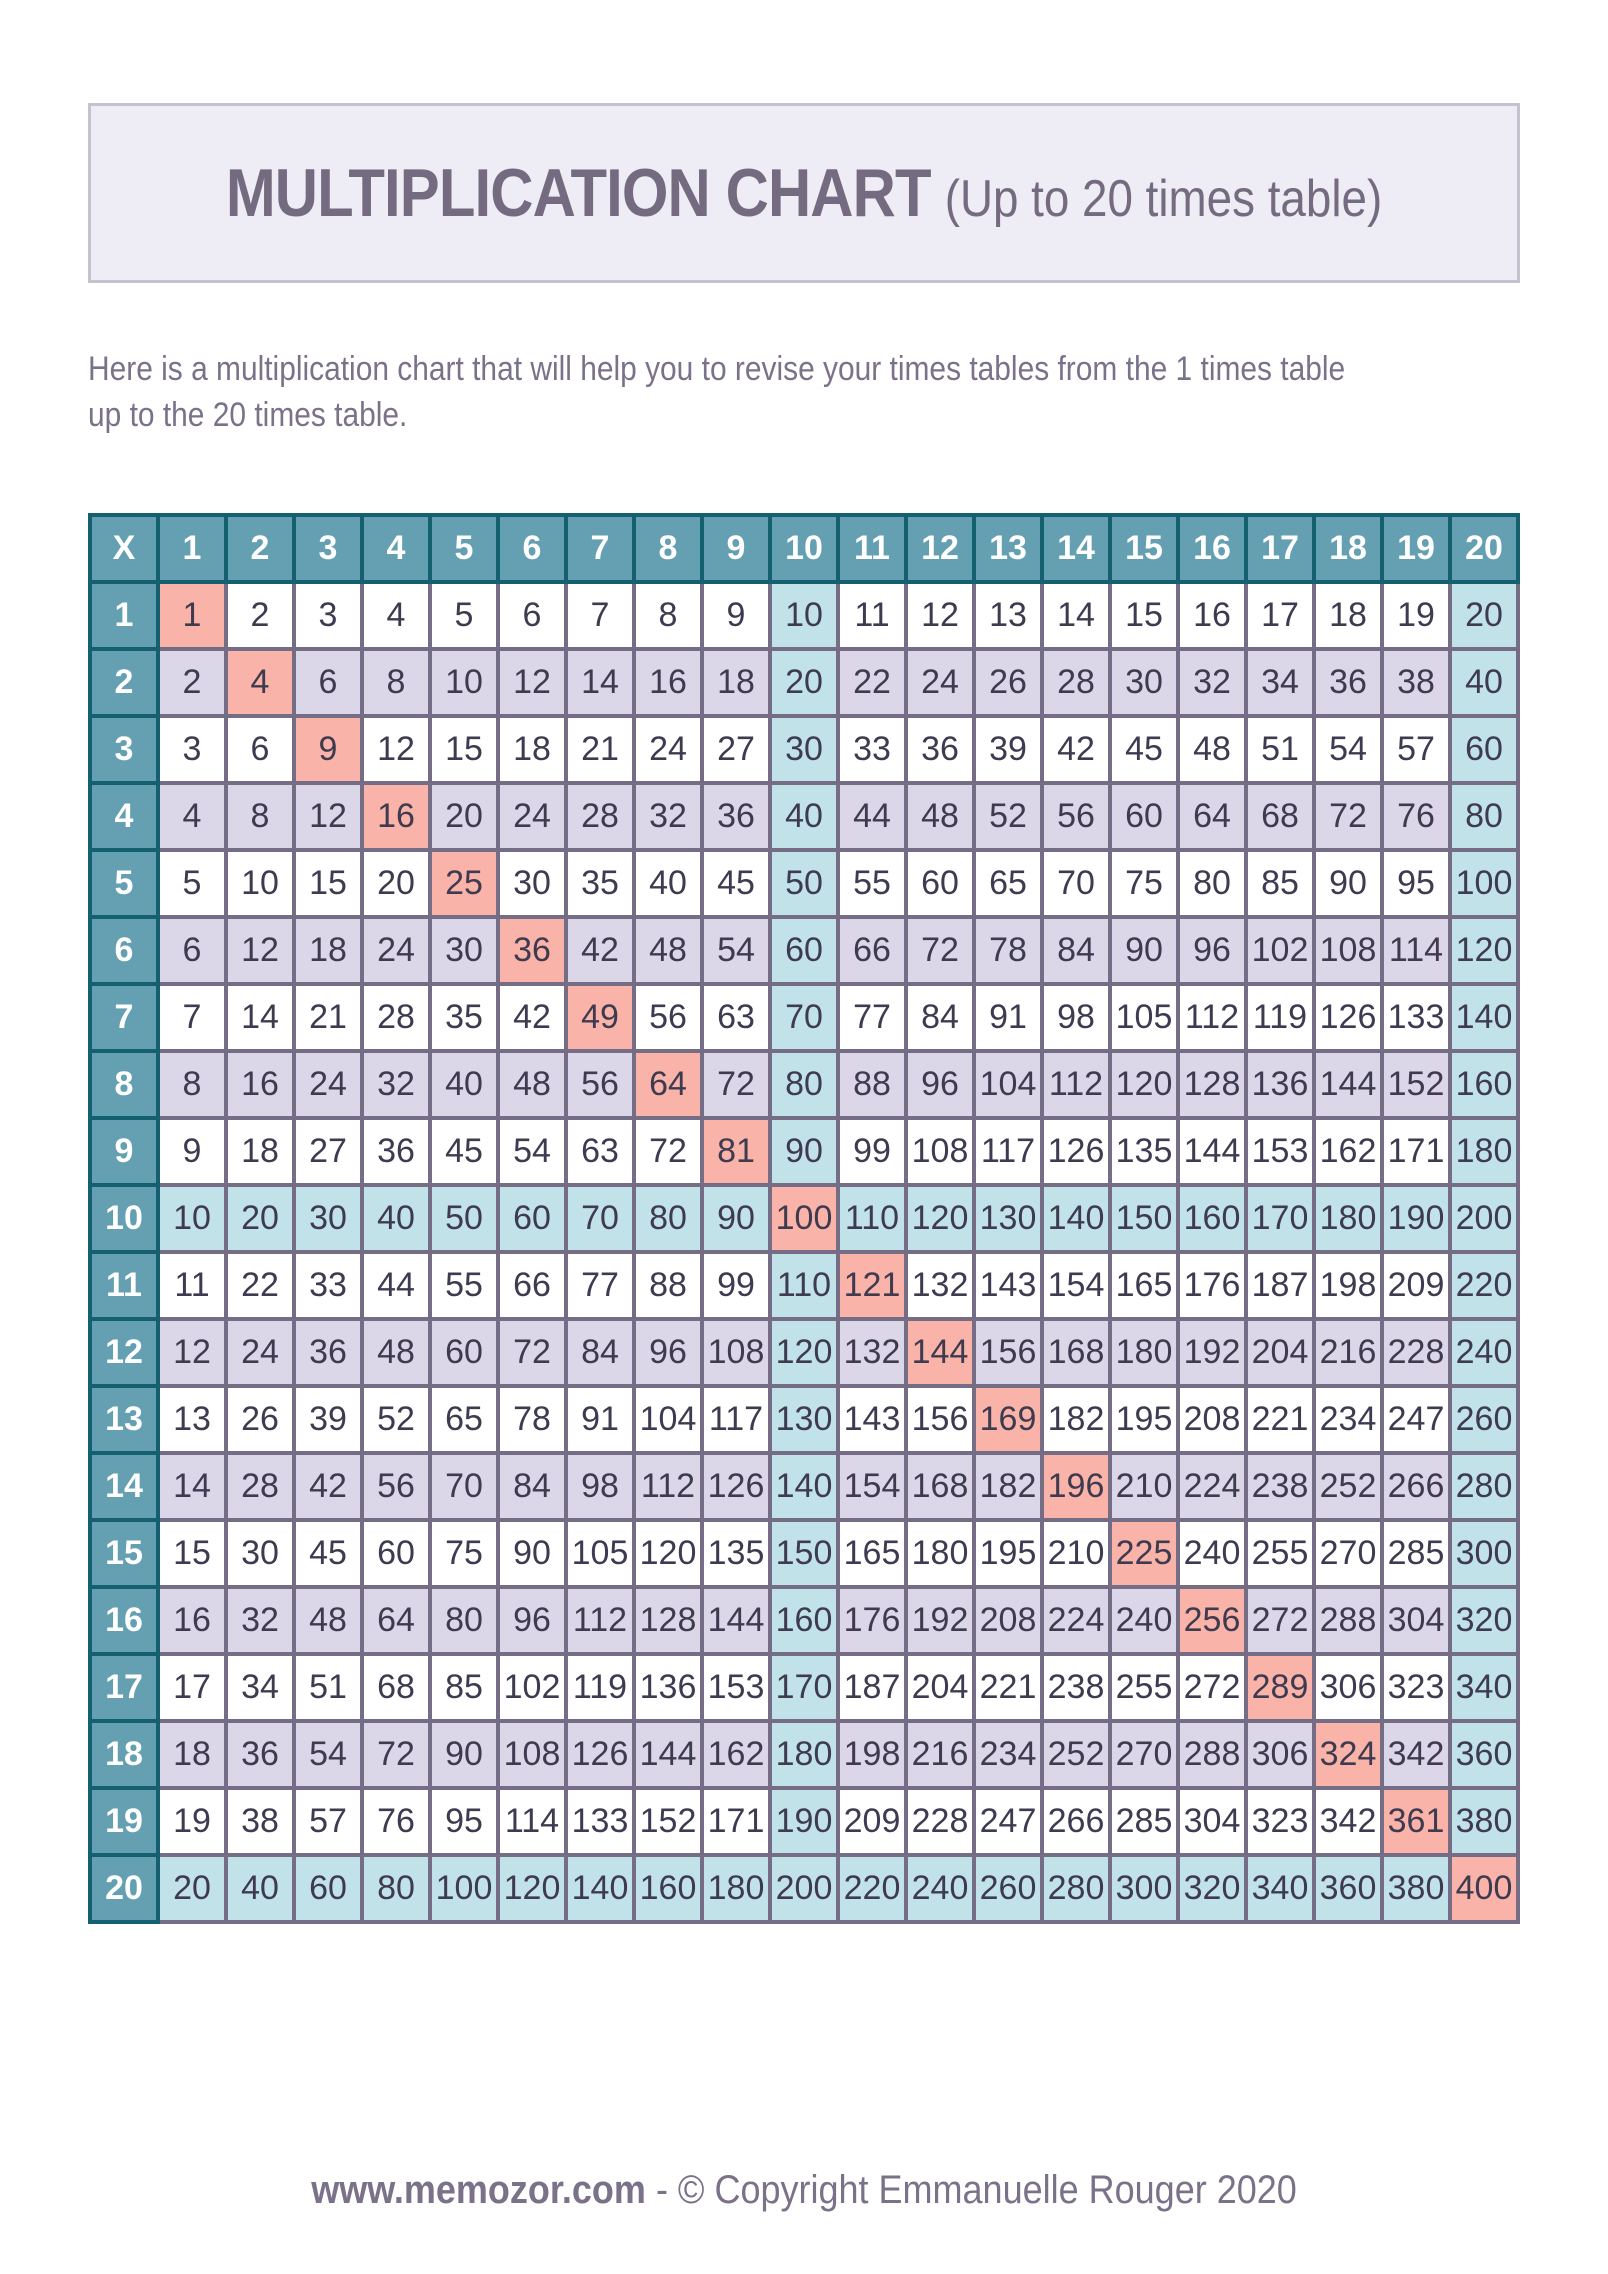 Image resolution: width=1608 pixels, height=2274 pixels. Describe the element at coordinates (600, 1017) in the screenshot. I see `product-cell-7x7: 49` at that location.